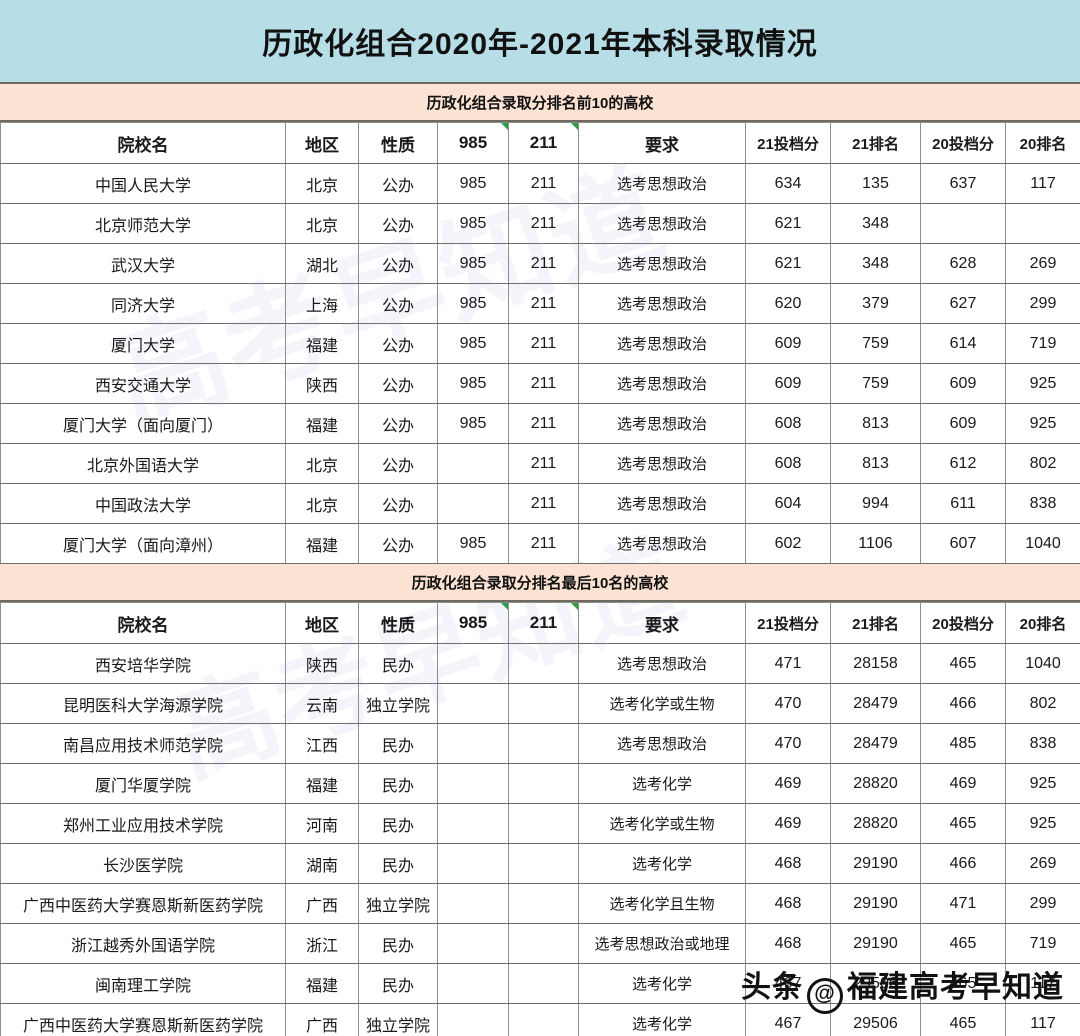 The width and height of the screenshot is (1080, 1036). What do you see at coordinates (143, 423) in the screenshot?
I see `cell-name: 厦门大学（面向厦门）` at bounding box center [143, 423].